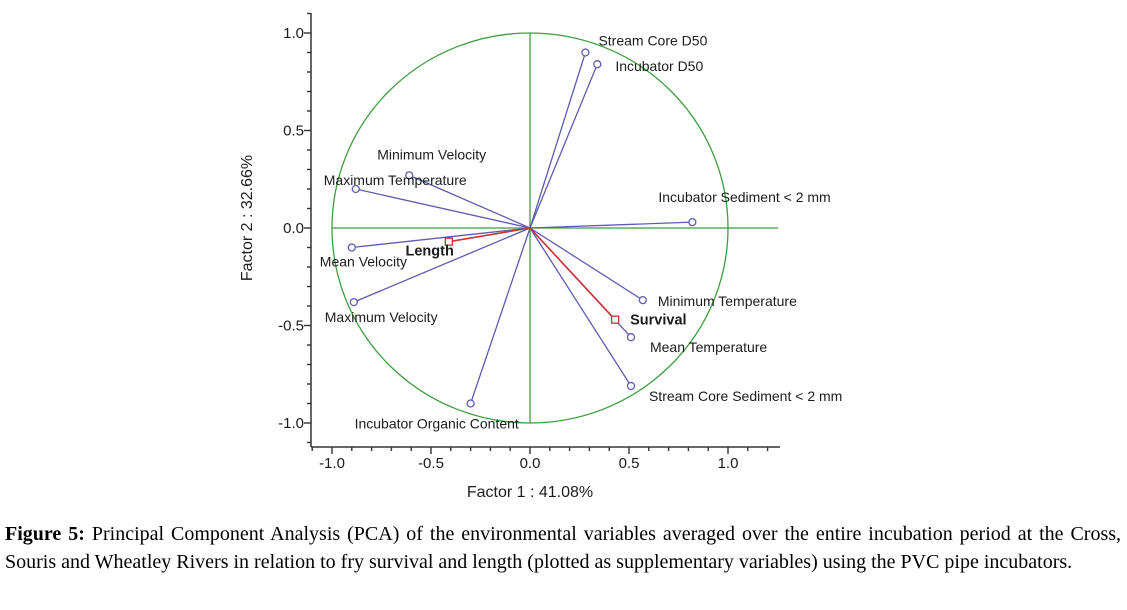 Image resolution: width=1127 pixels, height=610 pixels. I want to click on y-tick-label: -1.0, so click(291, 423).